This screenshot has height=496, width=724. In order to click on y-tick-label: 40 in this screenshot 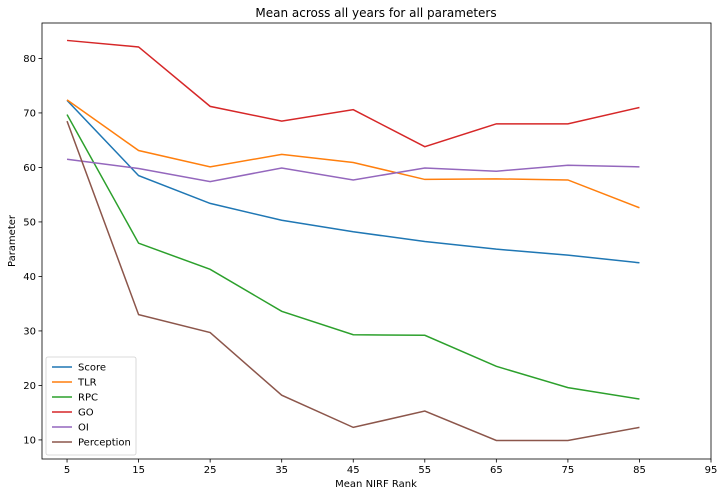, I will do `click(29, 277)`.